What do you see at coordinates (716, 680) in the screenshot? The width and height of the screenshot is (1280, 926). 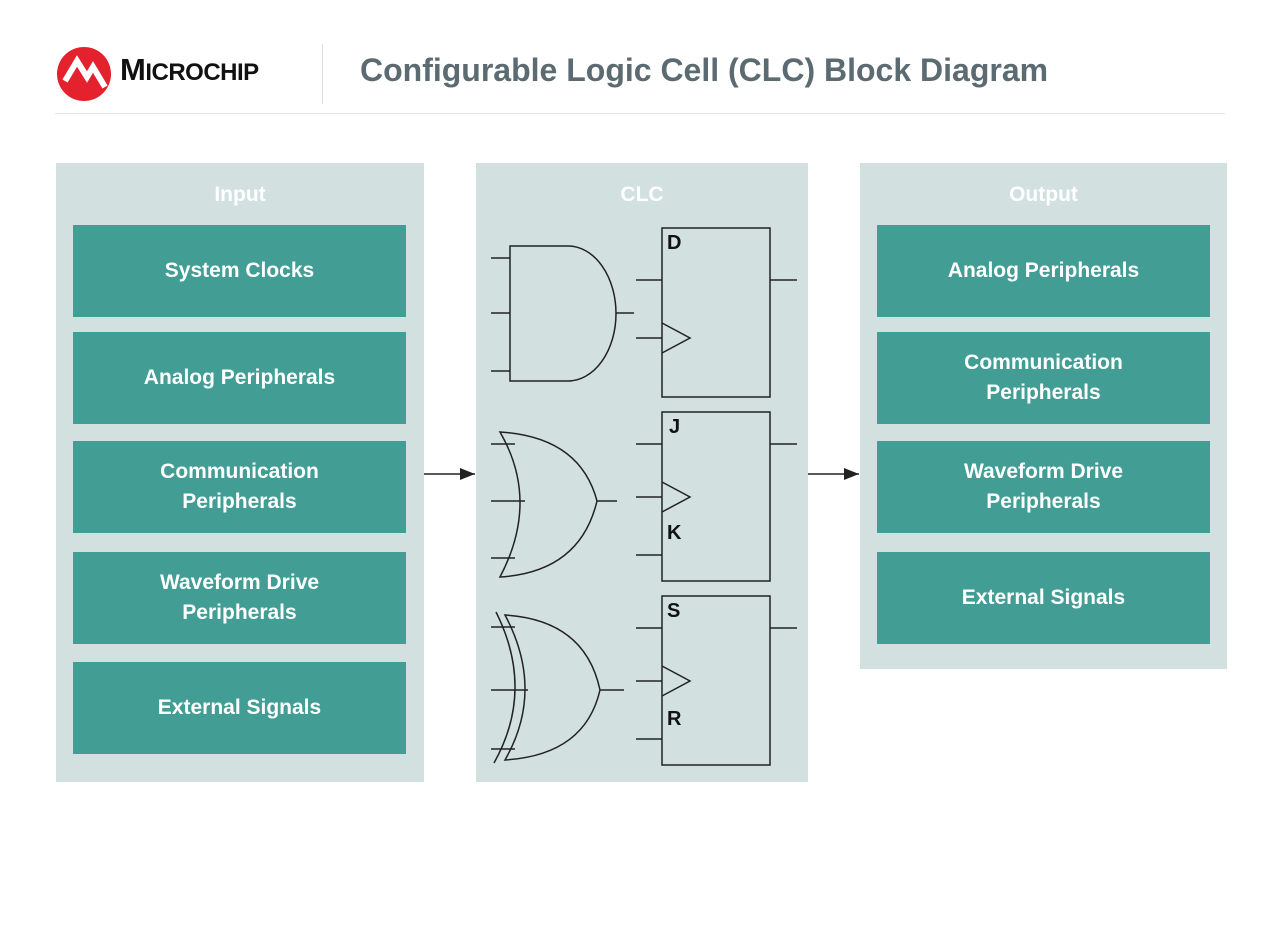 I see `sr-flipflop-icon` at bounding box center [716, 680].